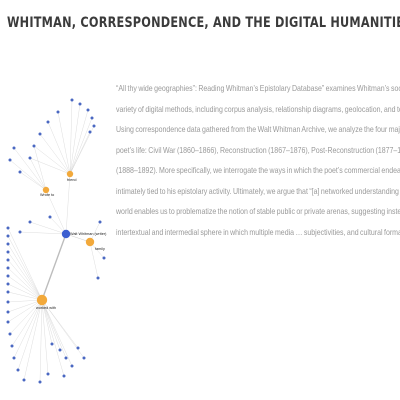 This screenshot has width=400, height=400. What do you see at coordinates (88, 234) in the screenshot?
I see `hub-label-center: Walt Whitman (writer)` at bounding box center [88, 234].